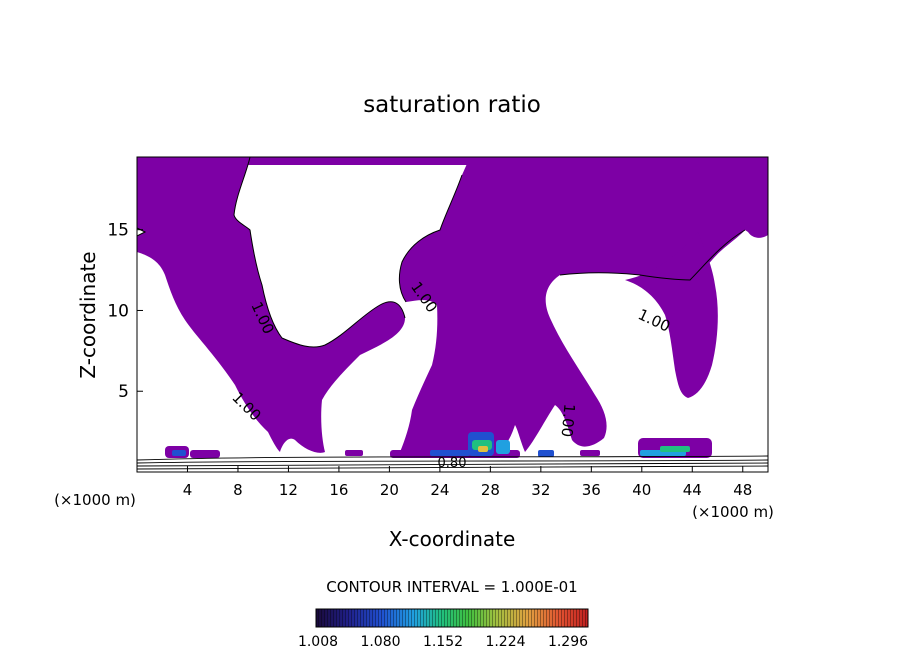  Describe the element at coordinates (188, 490) in the screenshot. I see `x-tick-label: 4` at that location.